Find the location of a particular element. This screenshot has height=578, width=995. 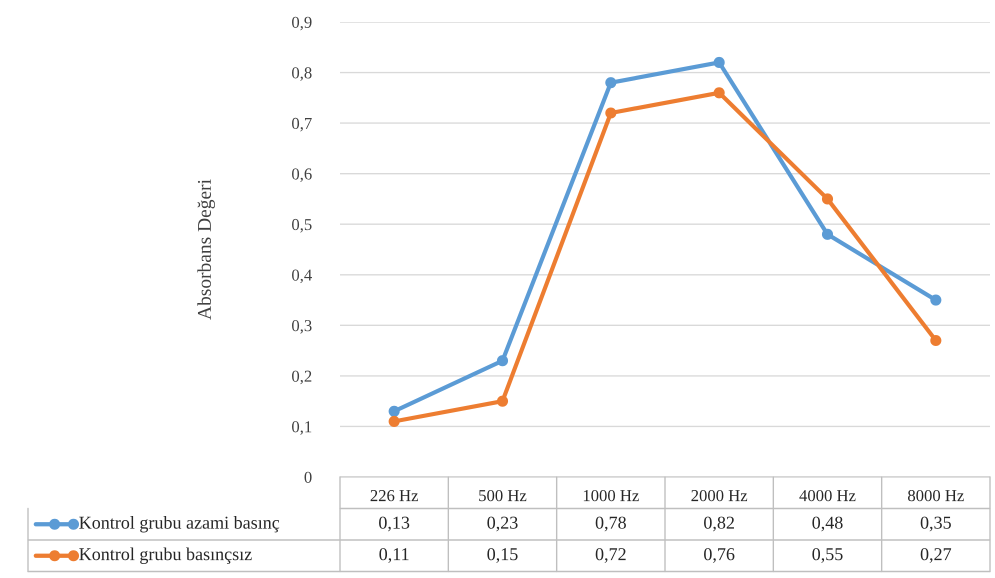

data-label: 0,11 is located at coordinates (394, 555).